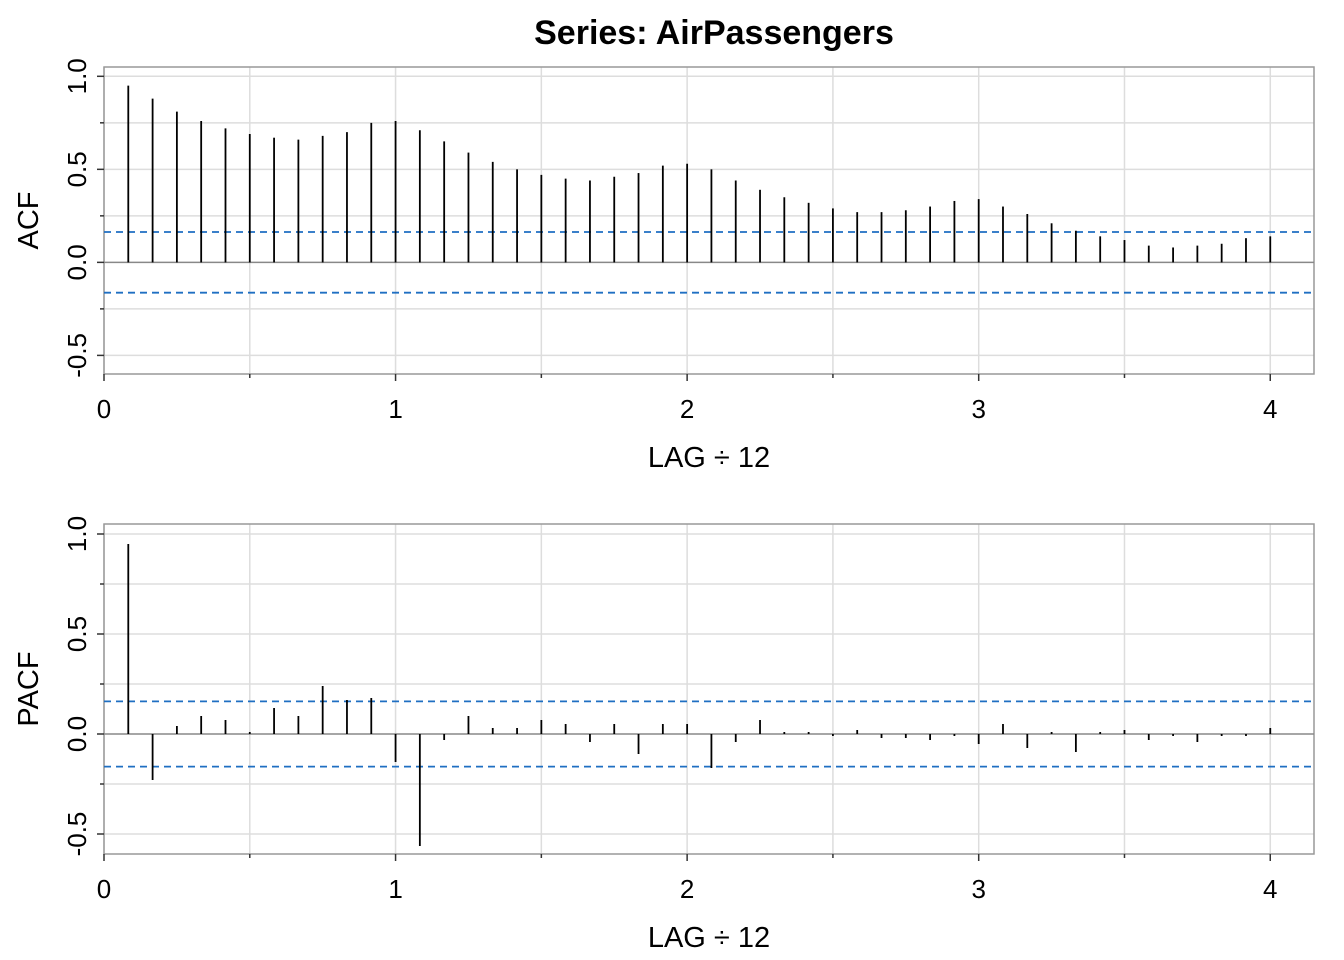  What do you see at coordinates (1270, 409) in the screenshot?
I see `acf-x-tick-label: 4` at bounding box center [1270, 409].